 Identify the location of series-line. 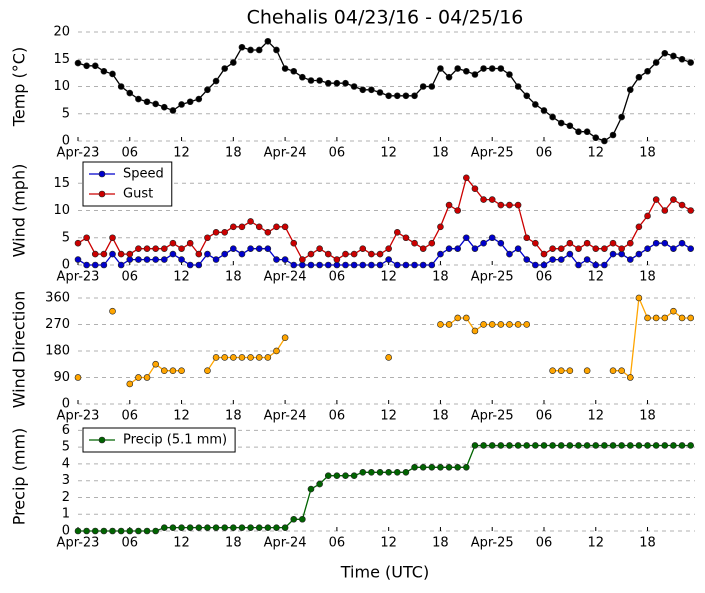
(384, 91).